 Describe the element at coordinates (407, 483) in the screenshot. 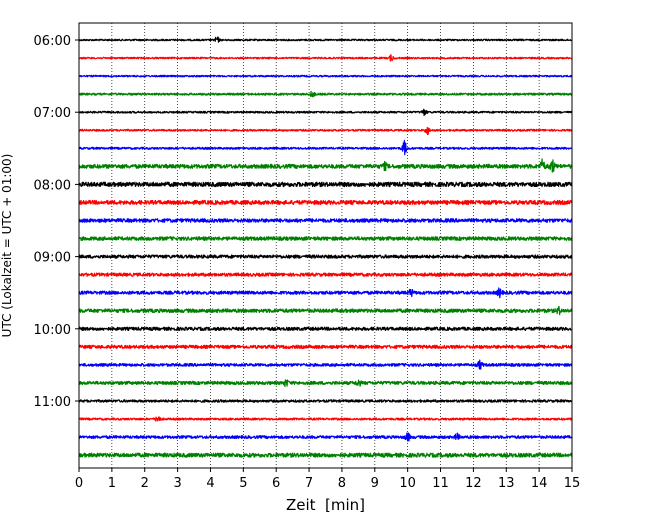

I see `x-tick-label: 10` at that location.